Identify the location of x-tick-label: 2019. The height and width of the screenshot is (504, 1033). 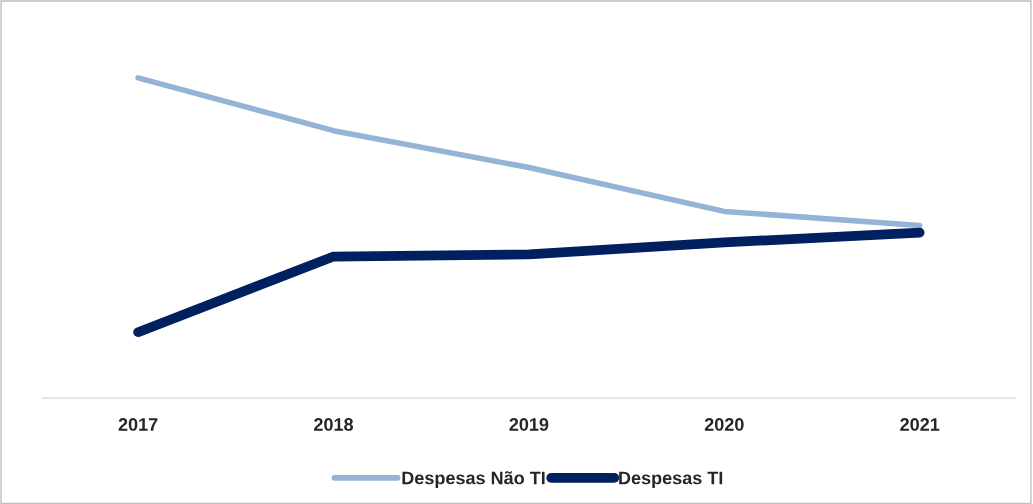
(529, 424).